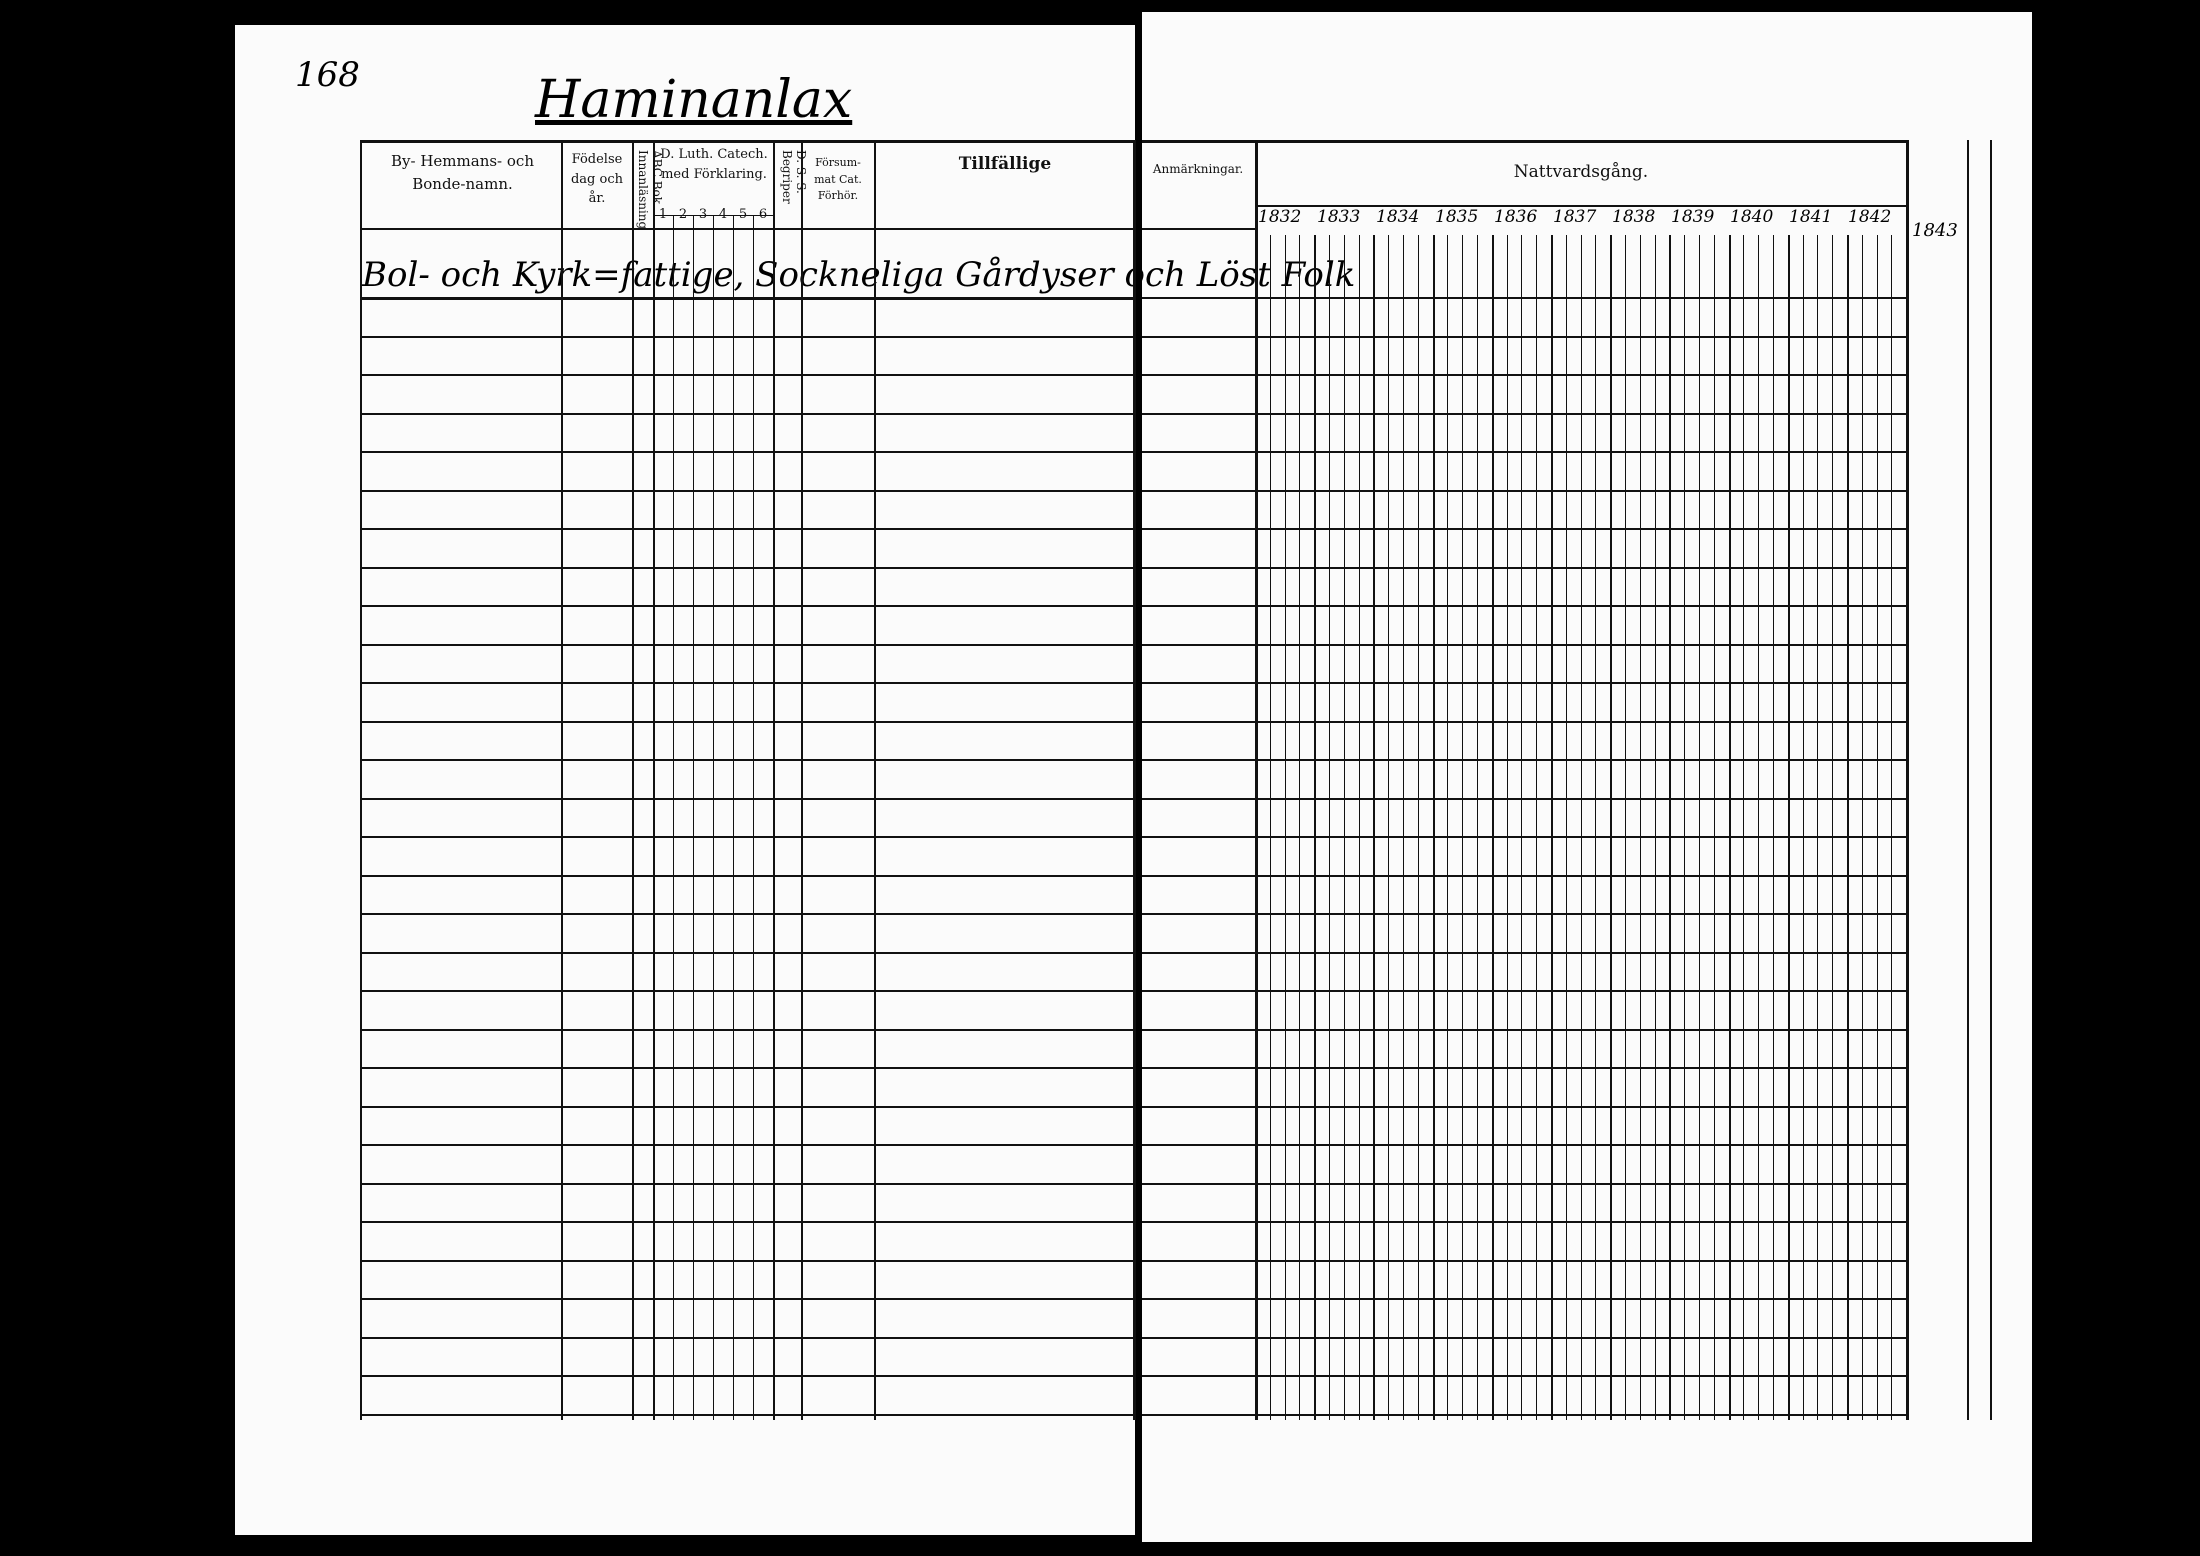 The width and height of the screenshot is (2200, 1556). I want to click on header-tillfallige: Tillfällige, so click(1005, 164).